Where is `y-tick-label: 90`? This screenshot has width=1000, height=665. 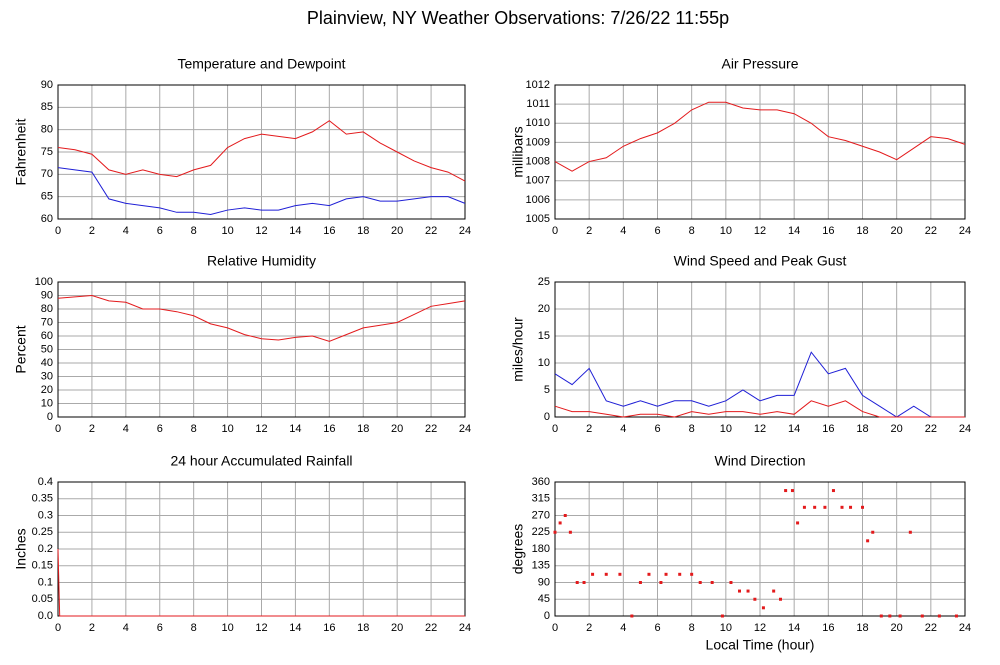 y-tick-label: 90 is located at coordinates (544, 582).